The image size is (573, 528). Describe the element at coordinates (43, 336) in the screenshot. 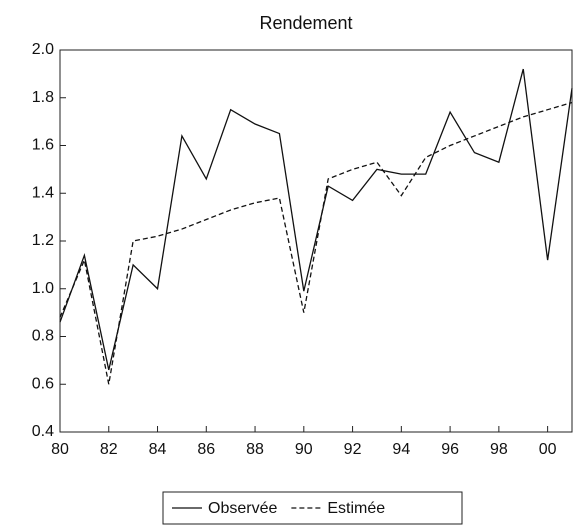

I see `y-tick-label: 0.8` at that location.